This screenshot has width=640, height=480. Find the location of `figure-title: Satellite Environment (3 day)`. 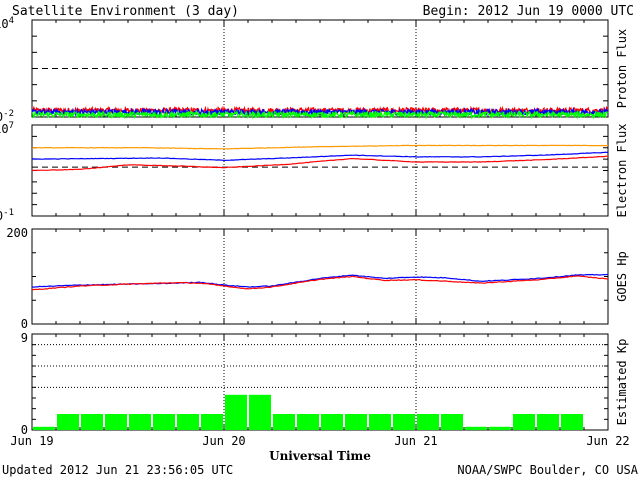

figure-title: Satellite Environment (3 day) is located at coordinates (125, 11).